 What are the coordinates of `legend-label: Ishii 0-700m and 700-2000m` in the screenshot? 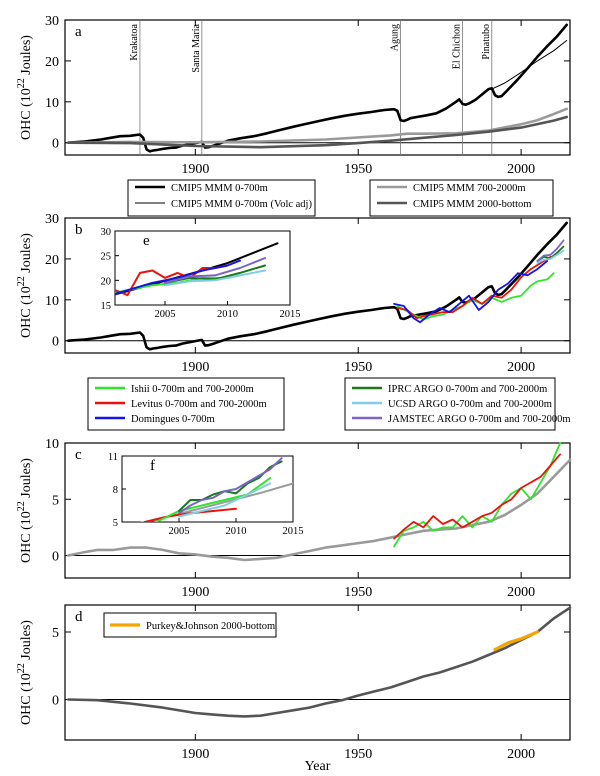 It's located at (192, 389).